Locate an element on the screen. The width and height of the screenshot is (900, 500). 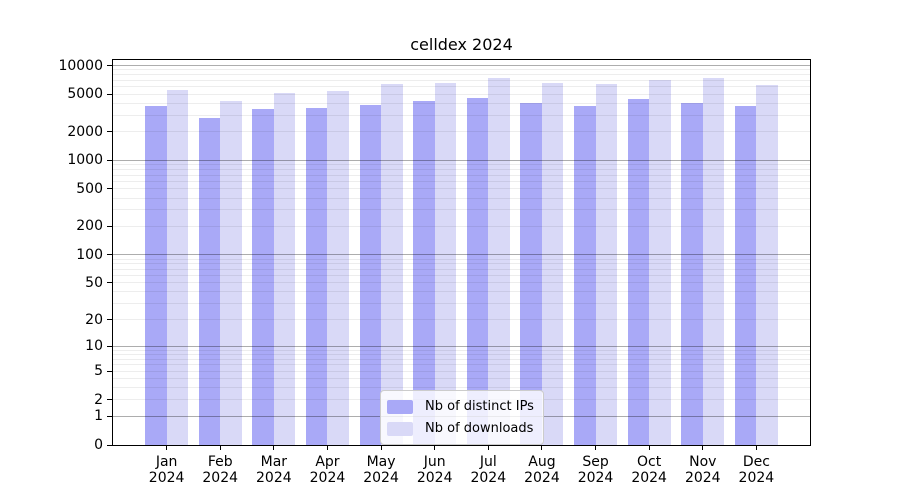
y-tick-label-50: 50 is located at coordinates (94, 282).